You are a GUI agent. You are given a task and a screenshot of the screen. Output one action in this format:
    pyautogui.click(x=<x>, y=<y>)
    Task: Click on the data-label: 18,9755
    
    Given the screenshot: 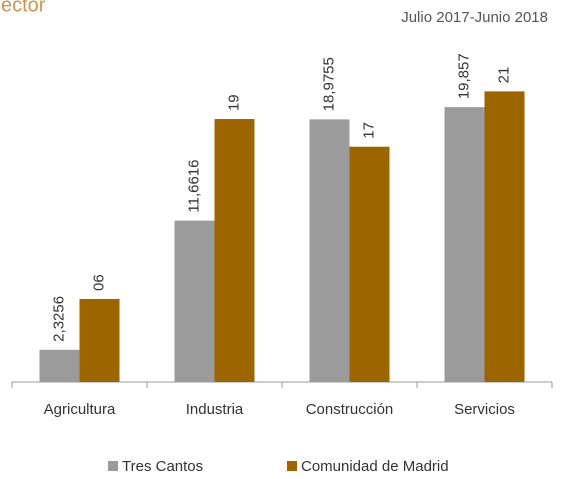 What is the action you would take?
    pyautogui.click(x=328, y=84)
    